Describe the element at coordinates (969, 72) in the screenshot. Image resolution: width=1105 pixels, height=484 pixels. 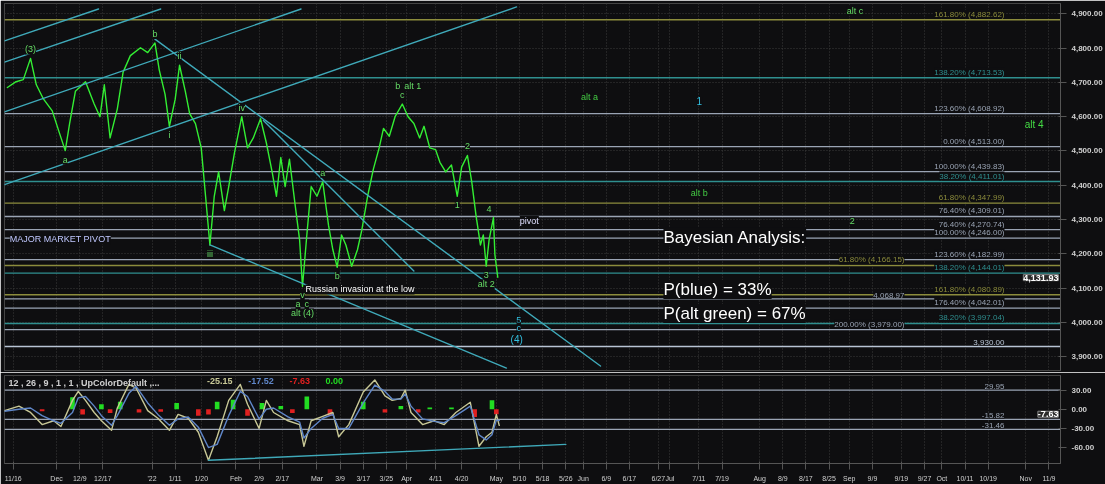
I see `ref-line-label: 138.20% (4,713.53)` at that location.